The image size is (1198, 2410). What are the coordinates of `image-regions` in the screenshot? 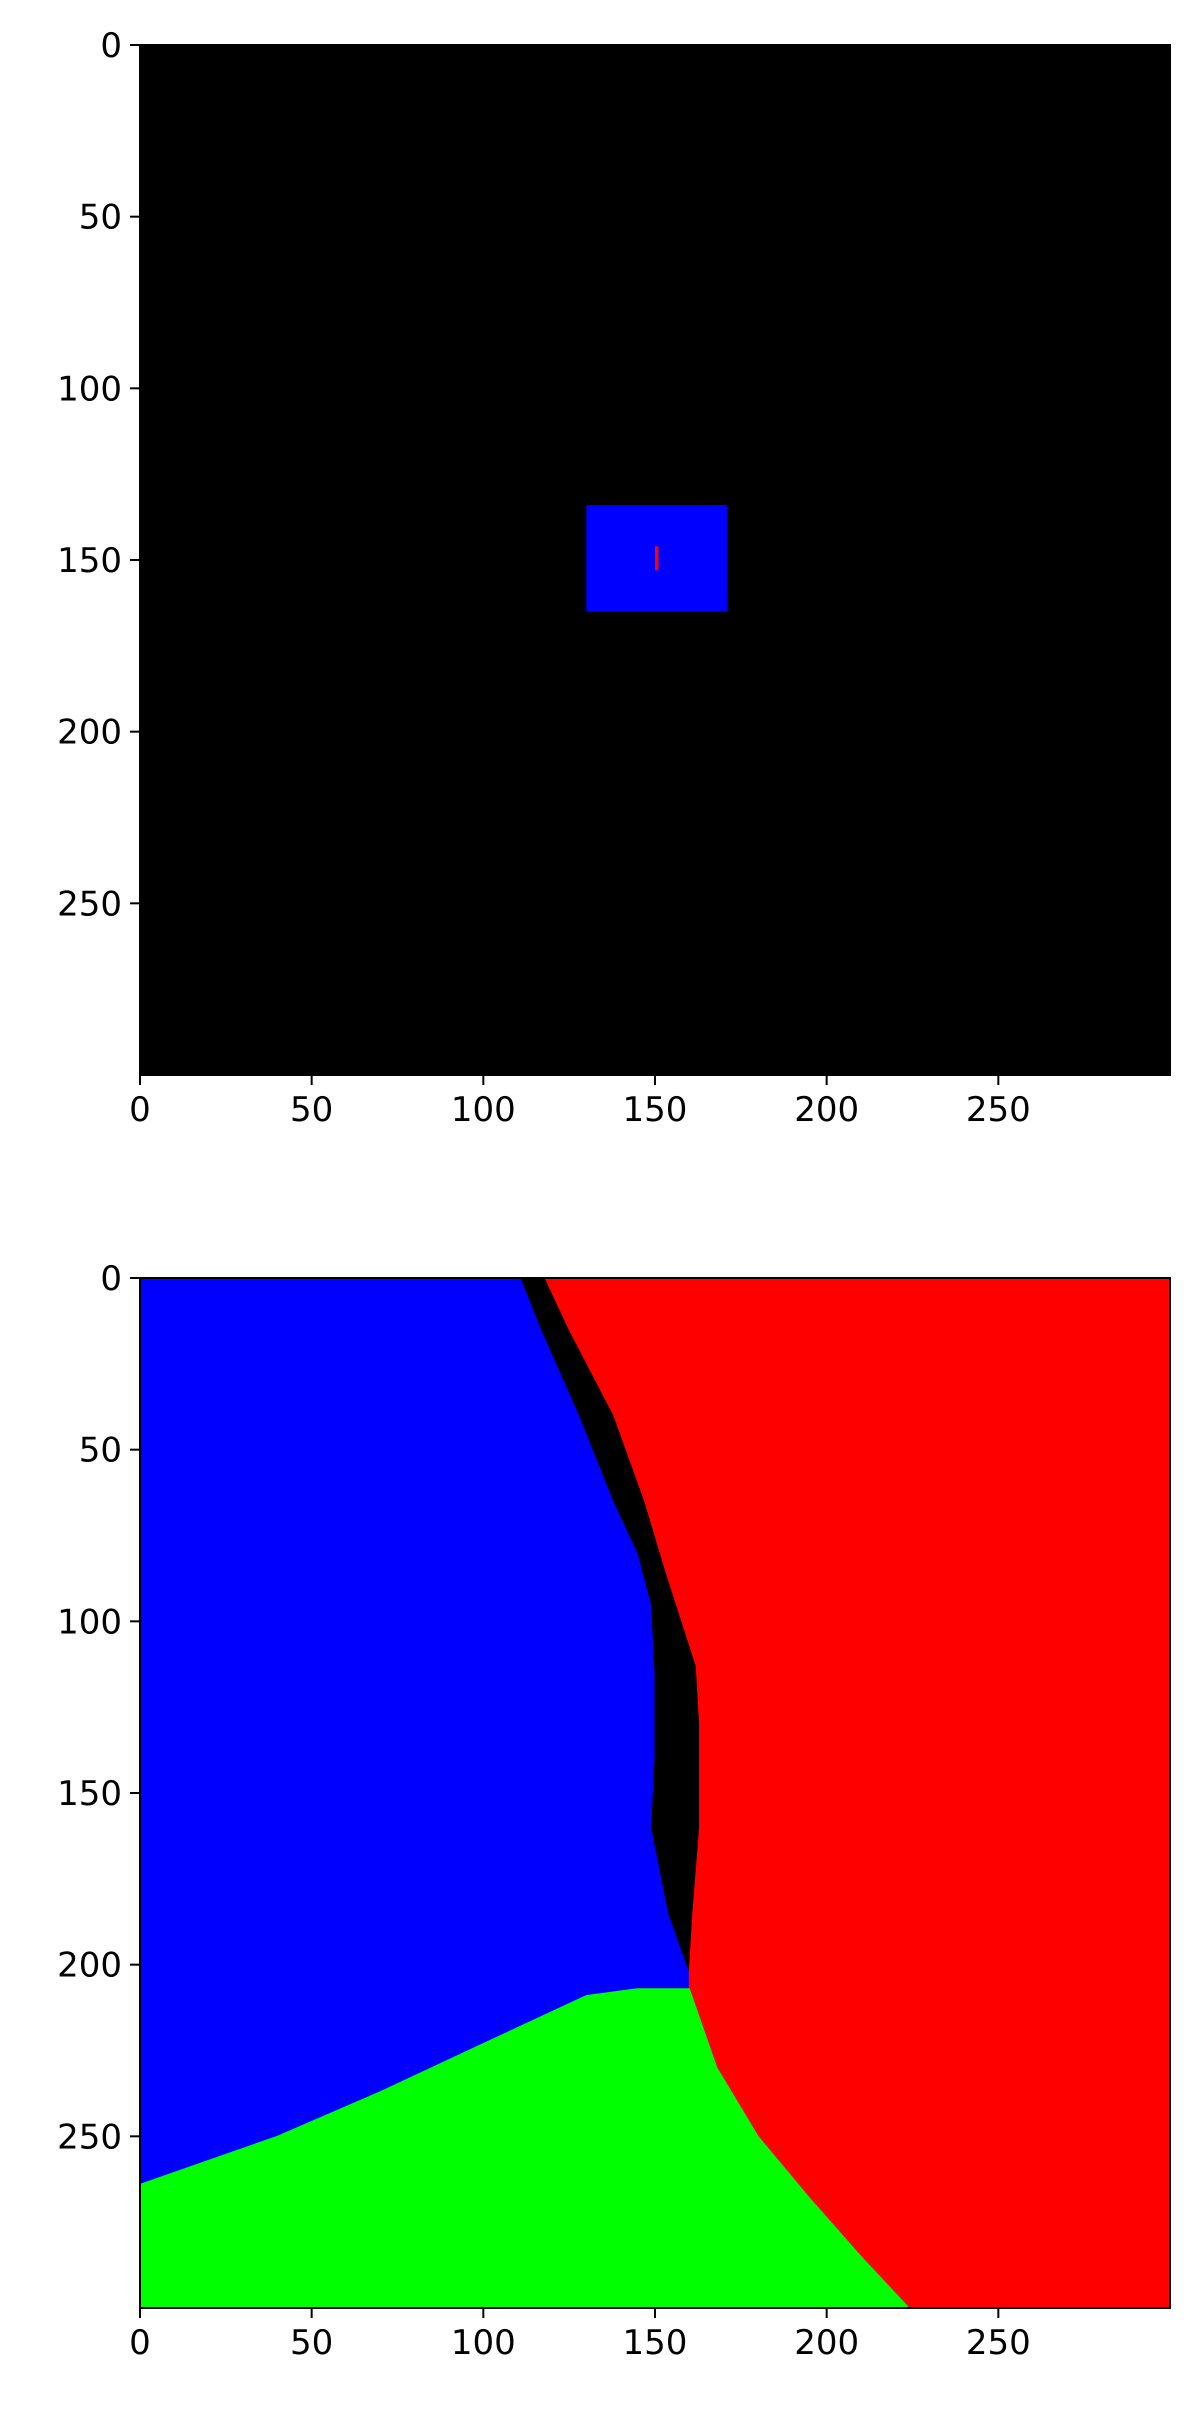 It's located at (657, 558).